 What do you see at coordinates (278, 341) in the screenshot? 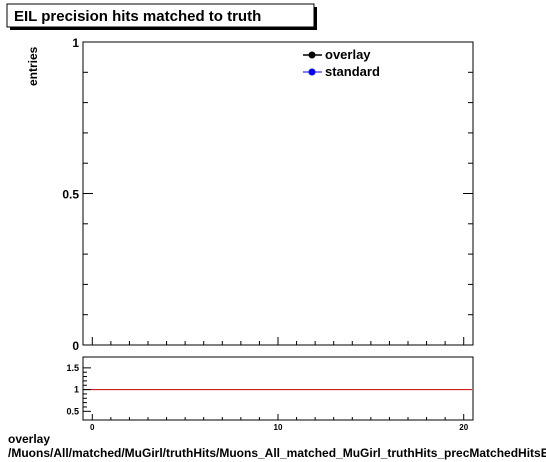
I see `main-x-ticks` at bounding box center [278, 341].